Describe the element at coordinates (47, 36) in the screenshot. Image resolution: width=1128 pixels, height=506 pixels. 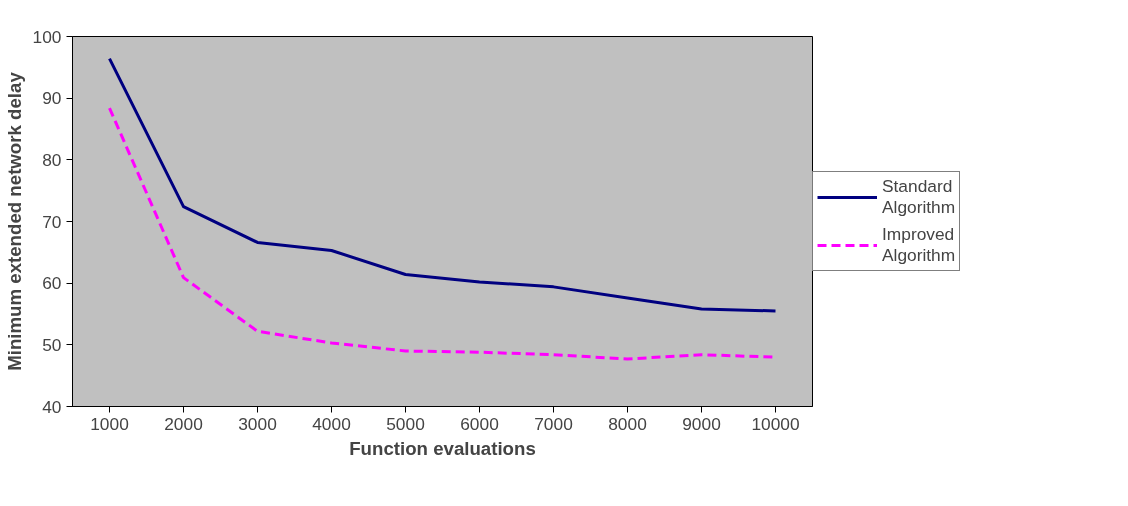
I see `y-tick-label: 100` at that location.